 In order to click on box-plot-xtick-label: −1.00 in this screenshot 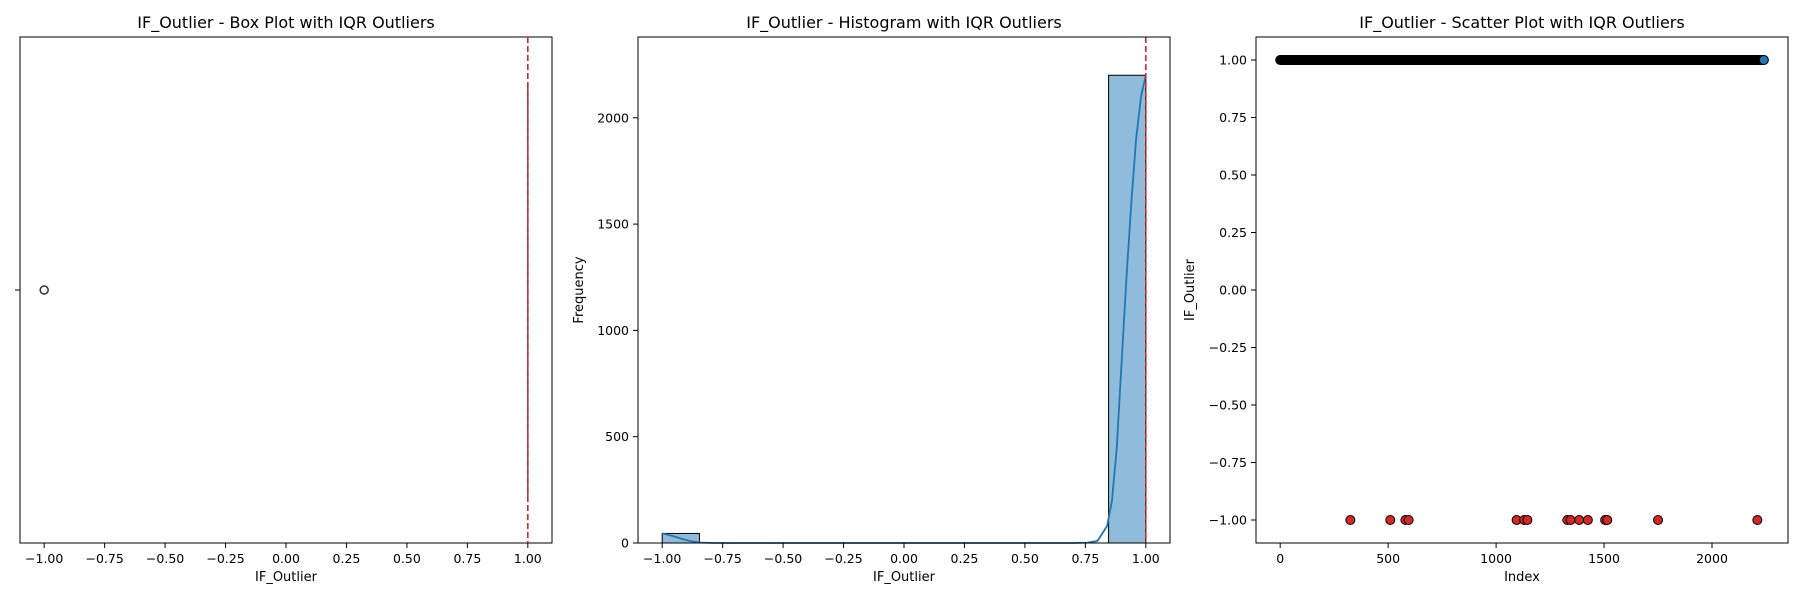, I will do `click(44, 558)`.